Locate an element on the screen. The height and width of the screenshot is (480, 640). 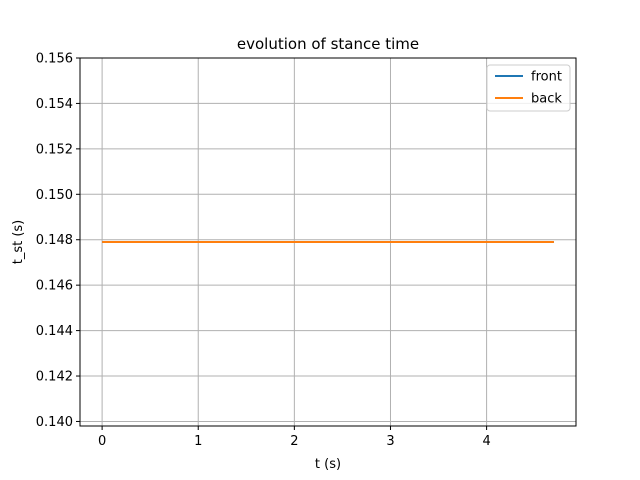
x-tick-label: 0 is located at coordinates (102, 441).